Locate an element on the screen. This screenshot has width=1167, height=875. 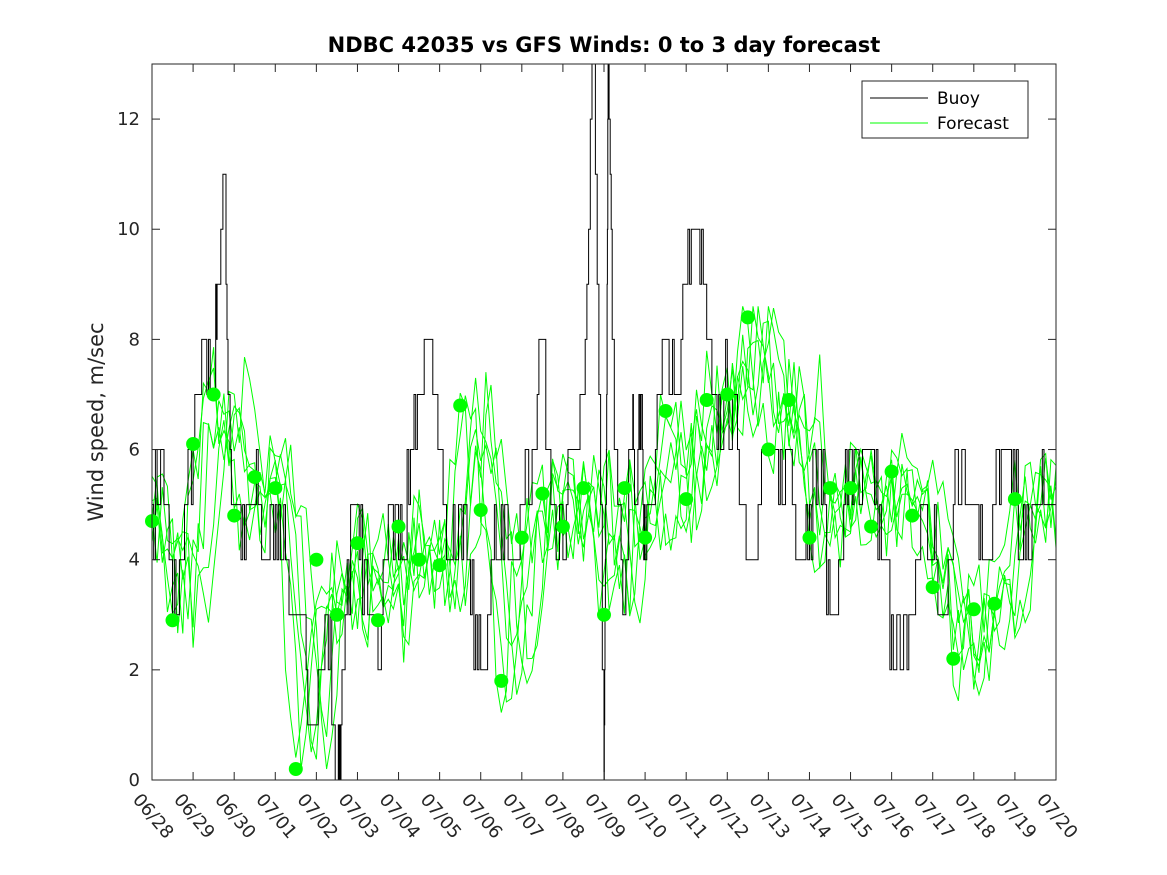
y-tick-label: 2 is located at coordinates (134, 670).